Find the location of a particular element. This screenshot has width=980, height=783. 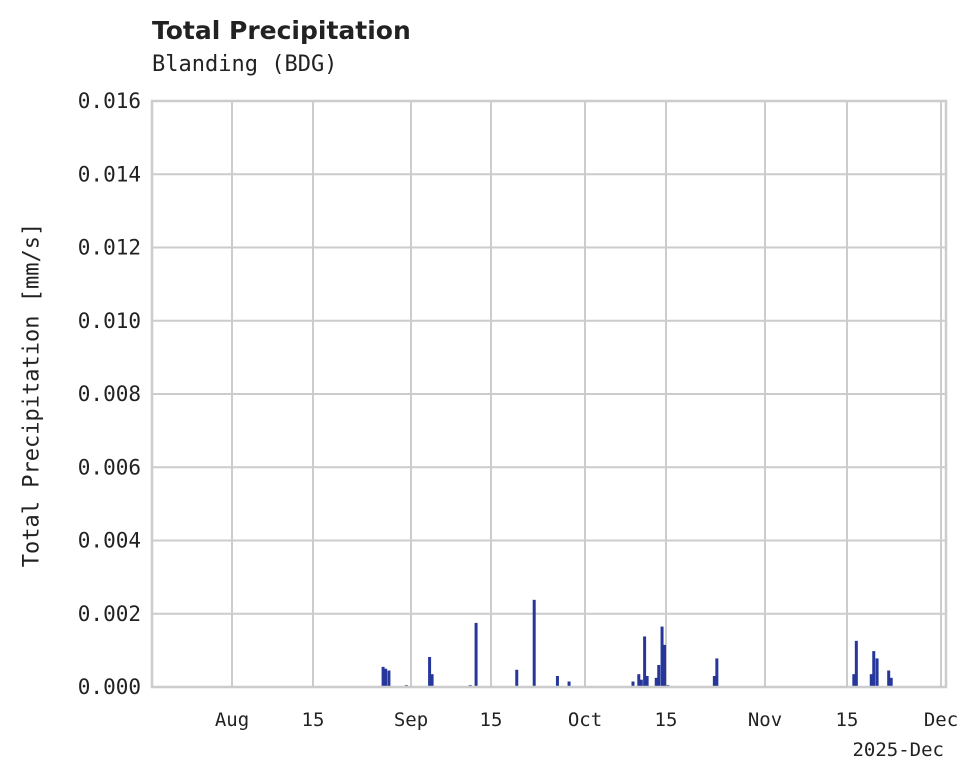

x-tick-label: Dec is located at coordinates (941, 720).